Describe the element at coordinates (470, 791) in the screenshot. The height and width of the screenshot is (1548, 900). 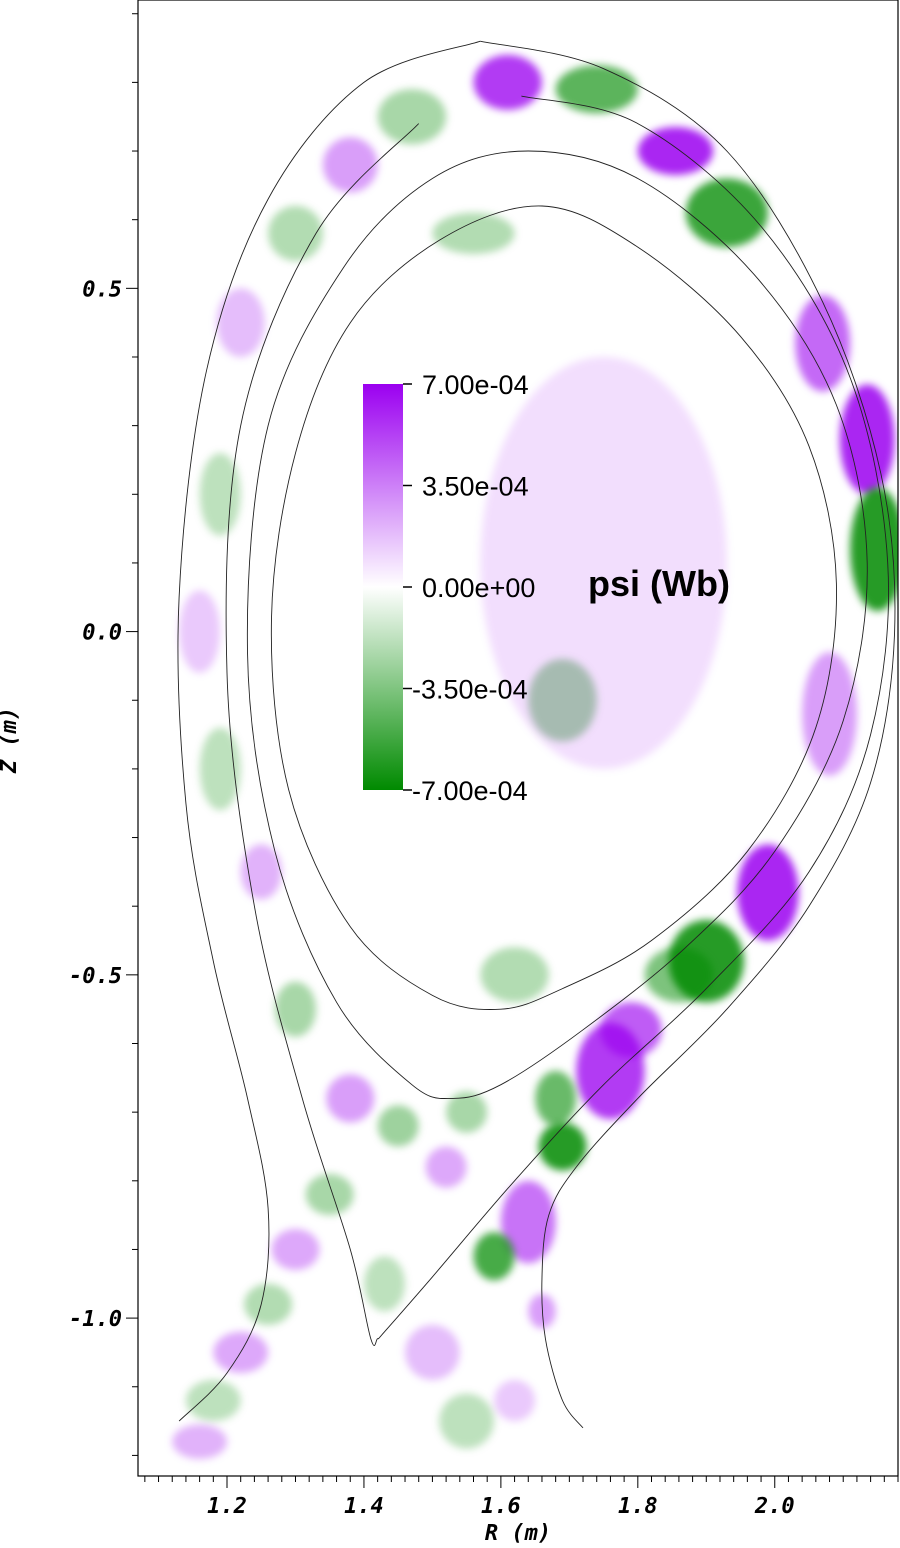
I see `colorbar-tick-label: -7.00e-04` at that location.